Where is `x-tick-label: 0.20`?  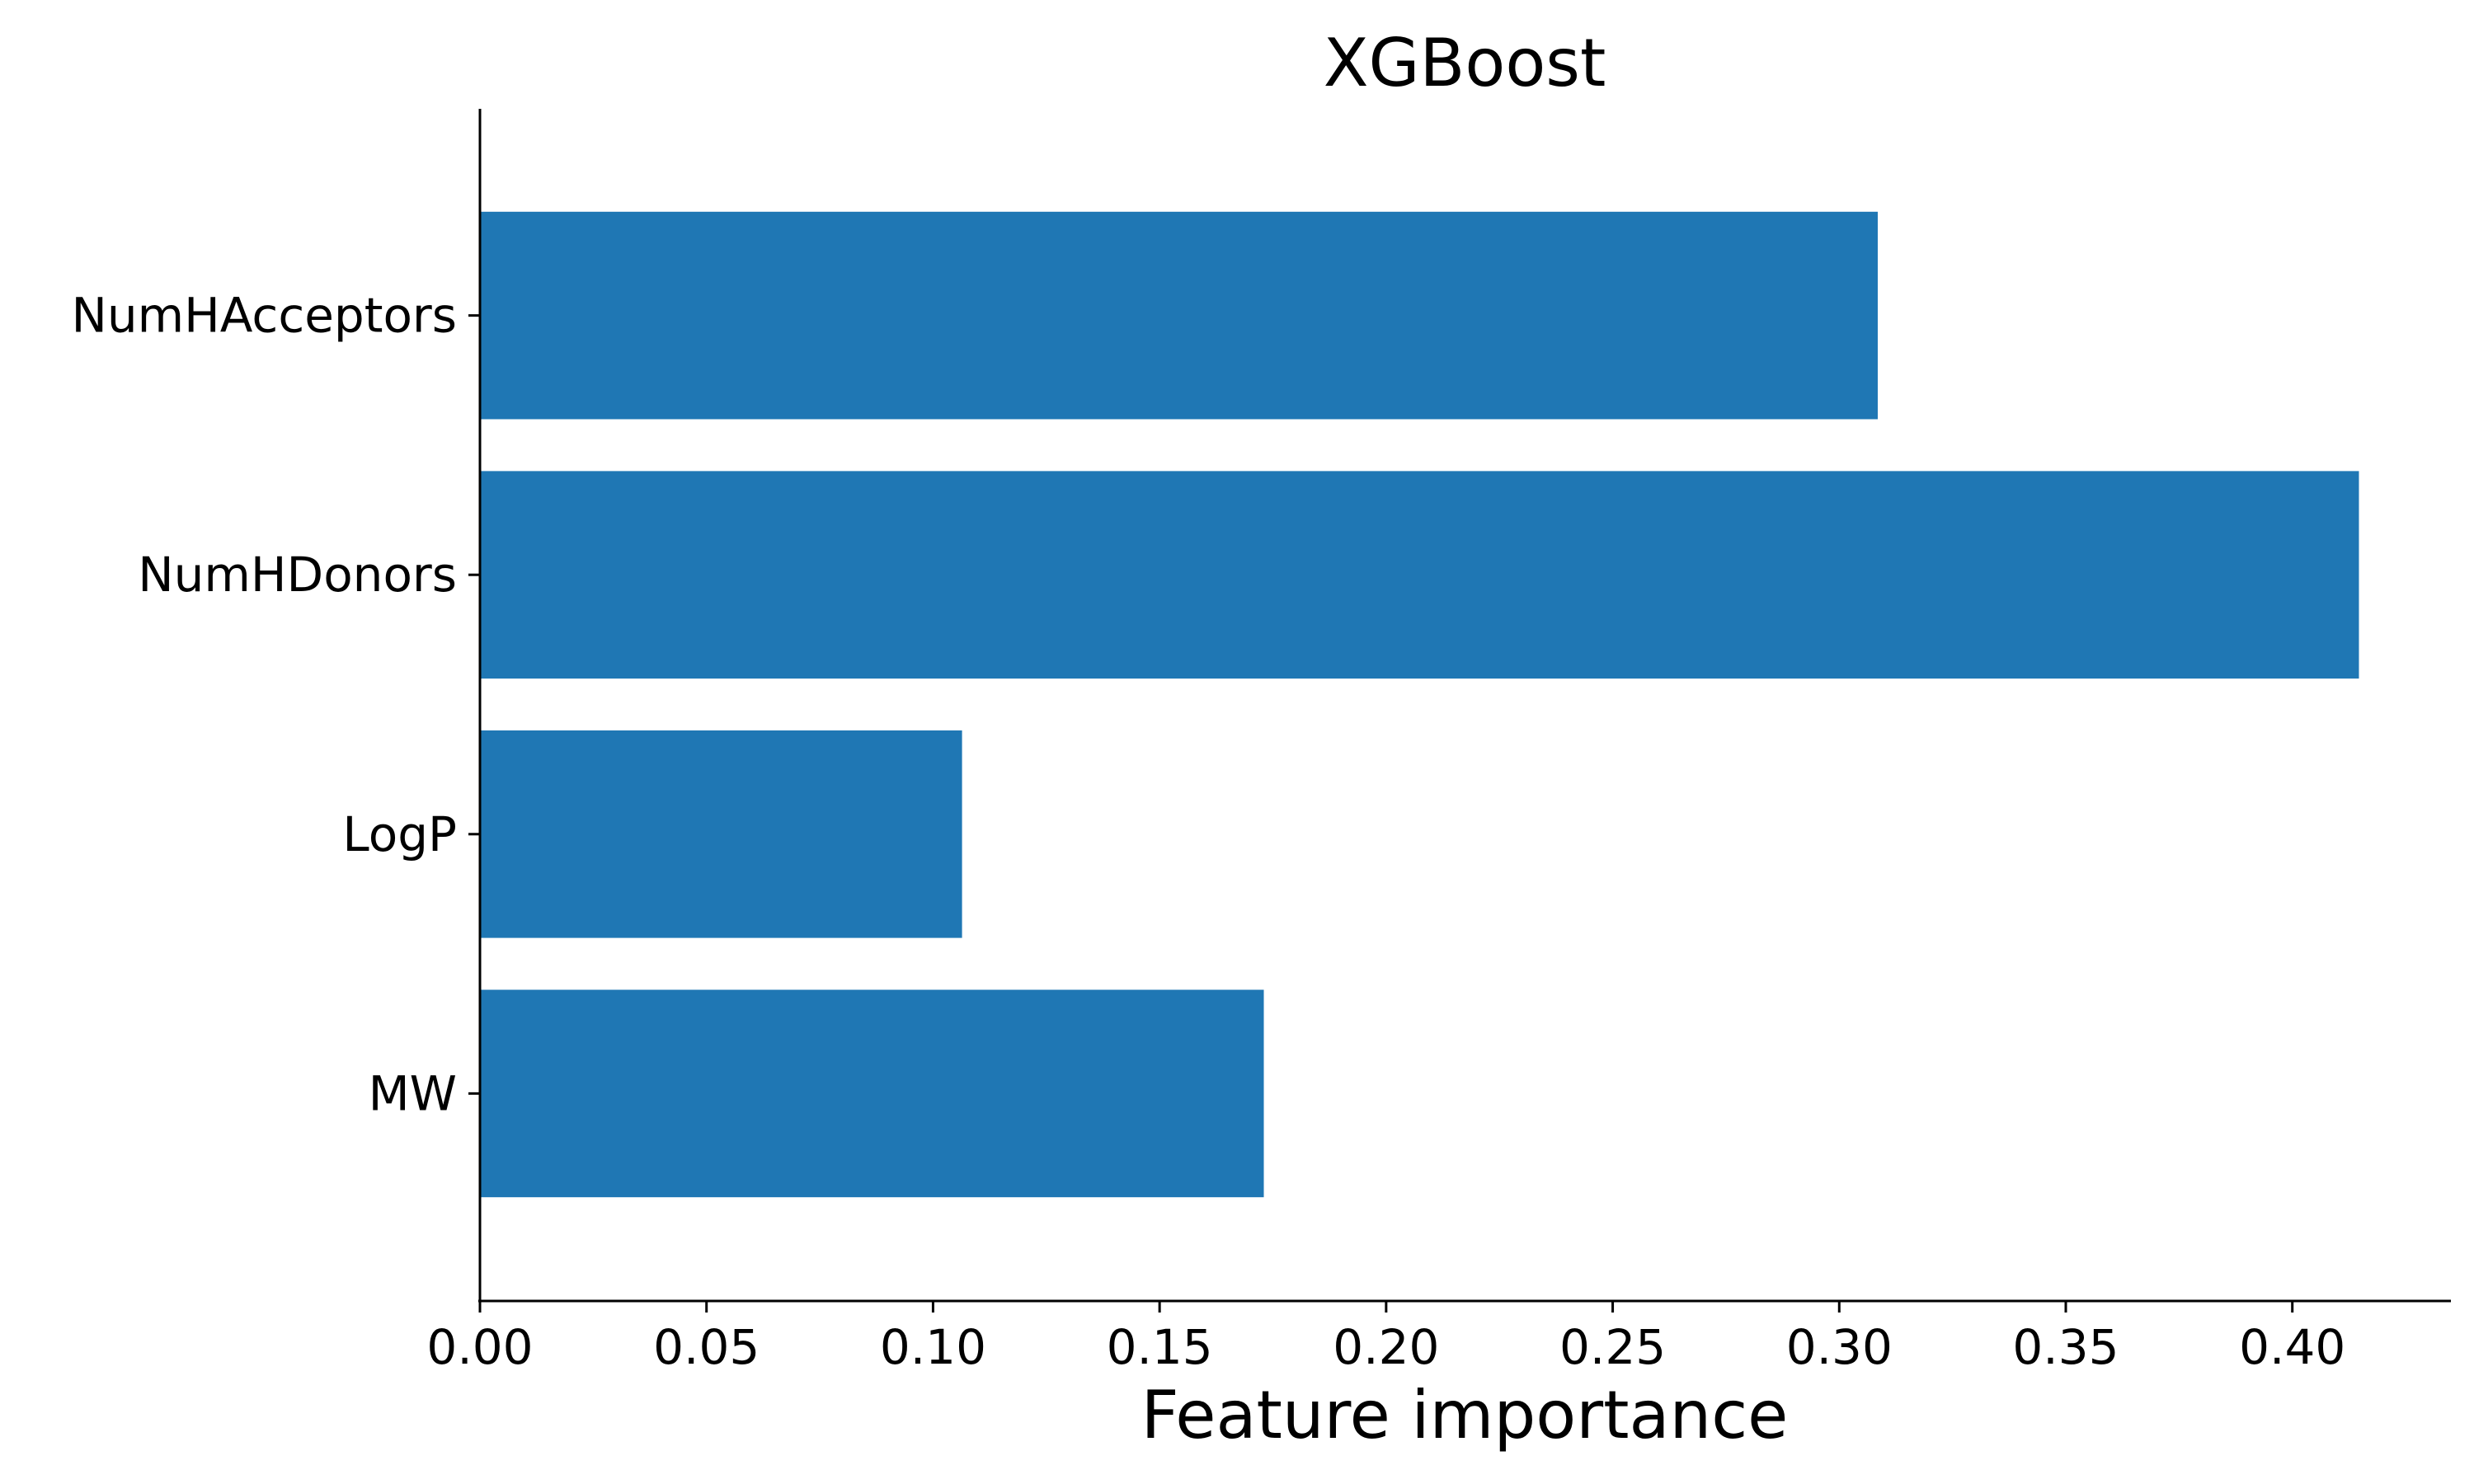
x-tick-label: 0.20 is located at coordinates (1386, 1347).